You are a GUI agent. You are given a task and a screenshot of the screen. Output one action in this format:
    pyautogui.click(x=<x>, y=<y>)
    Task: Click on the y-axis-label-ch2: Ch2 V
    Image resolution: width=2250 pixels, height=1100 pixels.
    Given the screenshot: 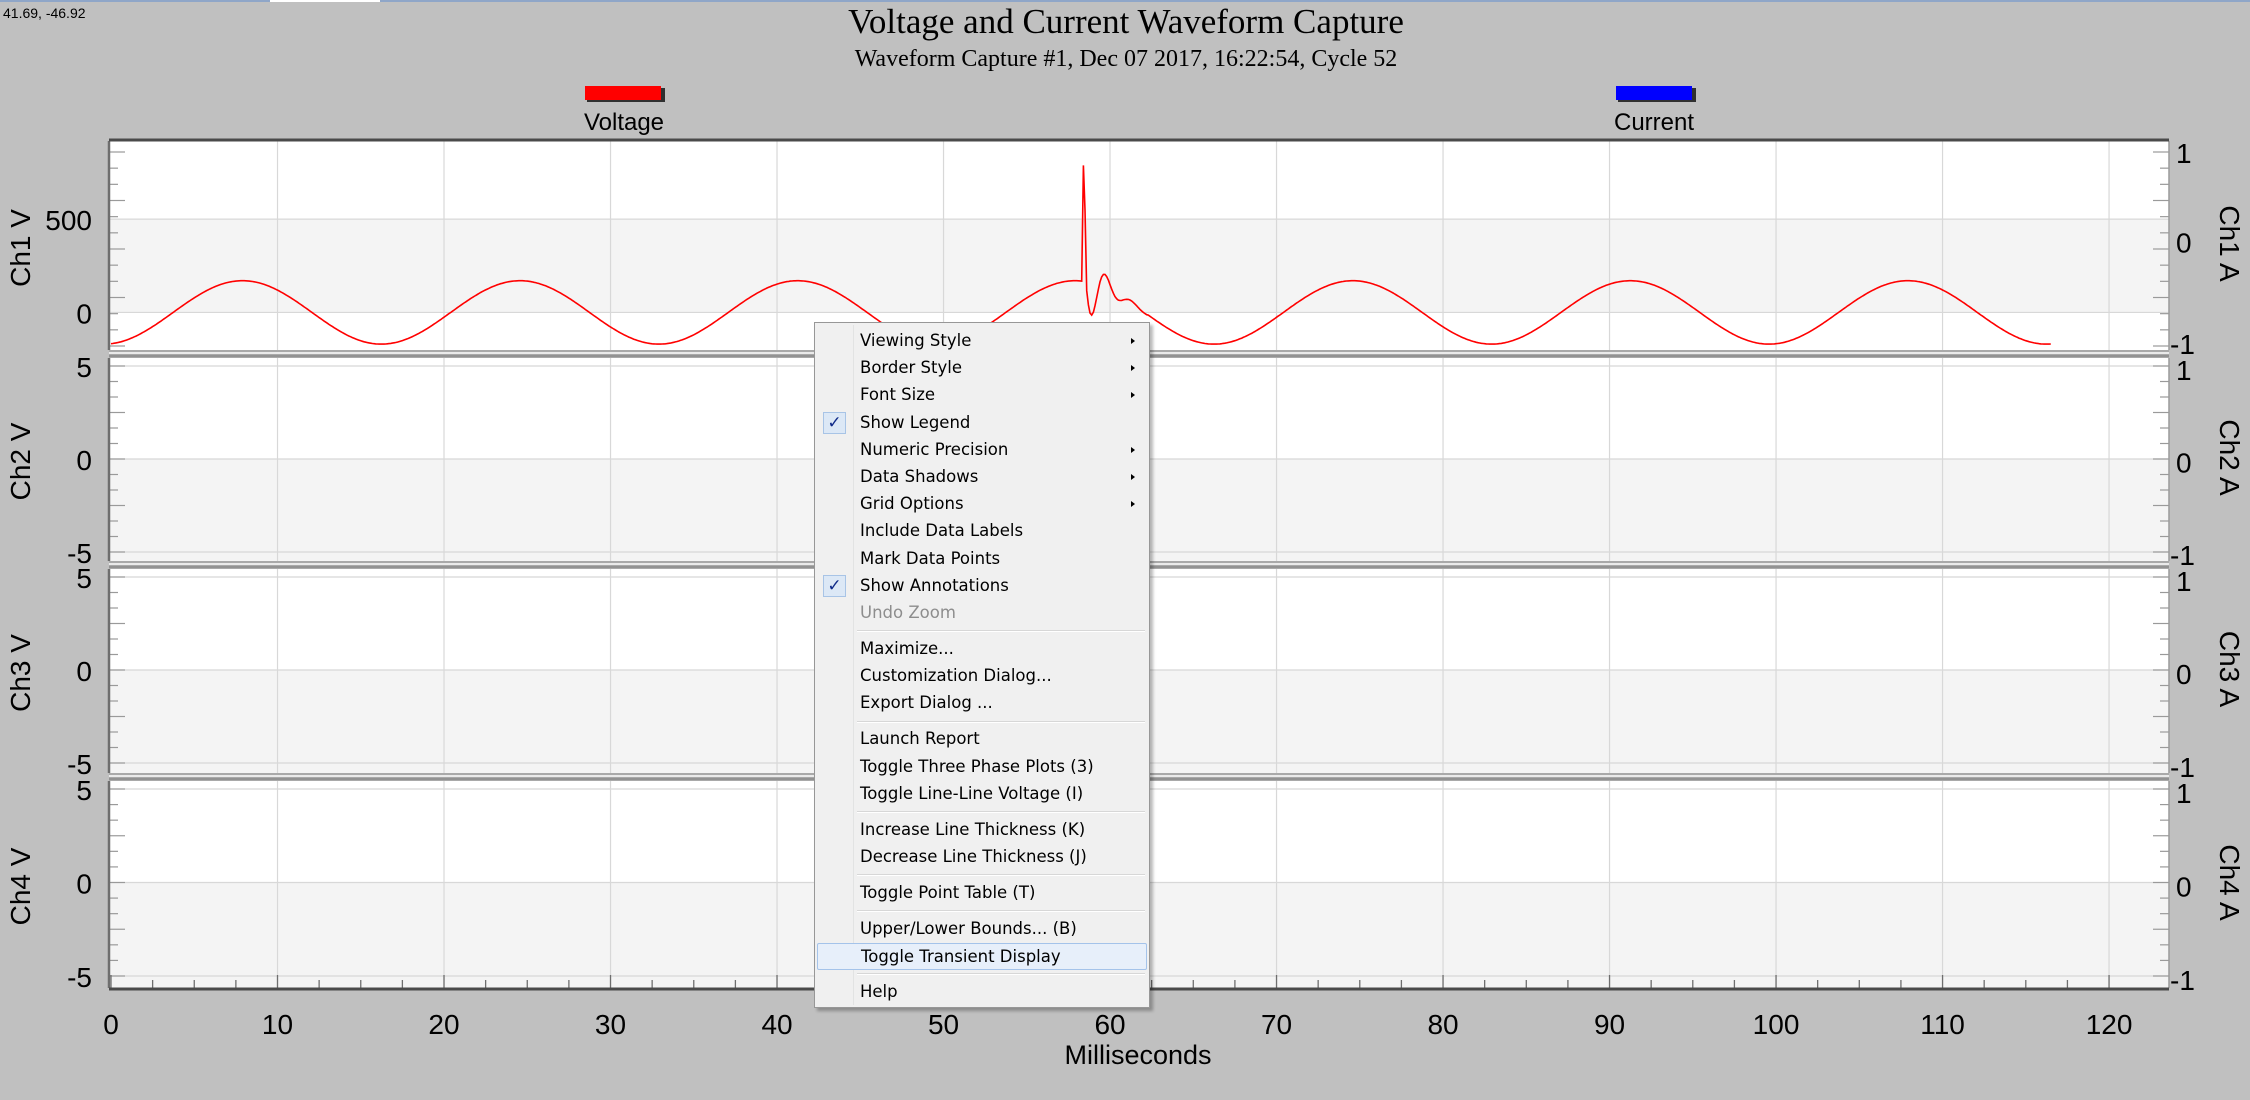 What is the action you would take?
    pyautogui.click(x=20, y=461)
    